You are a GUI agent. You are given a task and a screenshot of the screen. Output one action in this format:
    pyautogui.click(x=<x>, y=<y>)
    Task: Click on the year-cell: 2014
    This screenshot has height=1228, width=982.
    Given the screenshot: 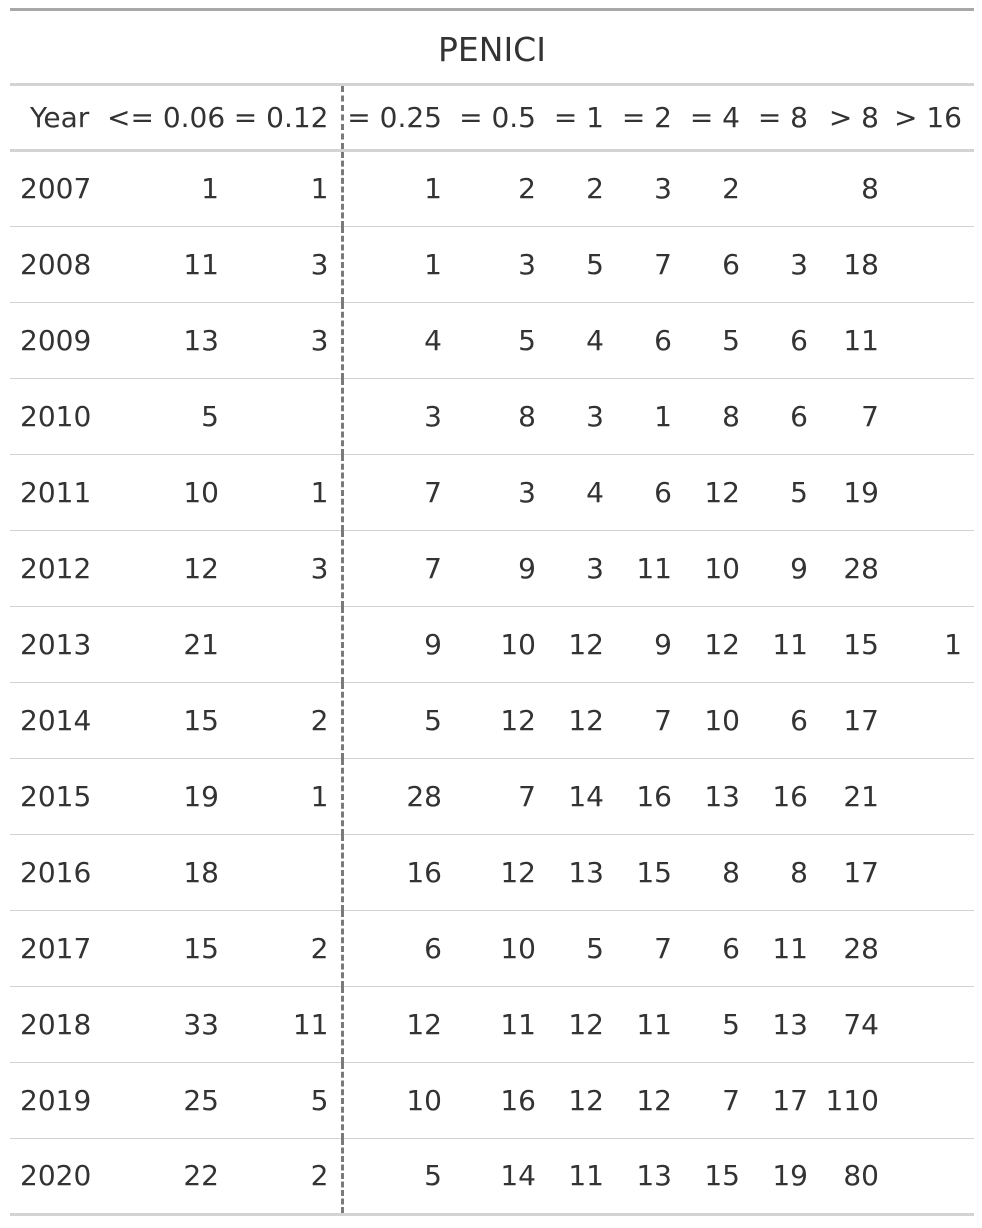 What is the action you would take?
    pyautogui.click(x=56, y=720)
    